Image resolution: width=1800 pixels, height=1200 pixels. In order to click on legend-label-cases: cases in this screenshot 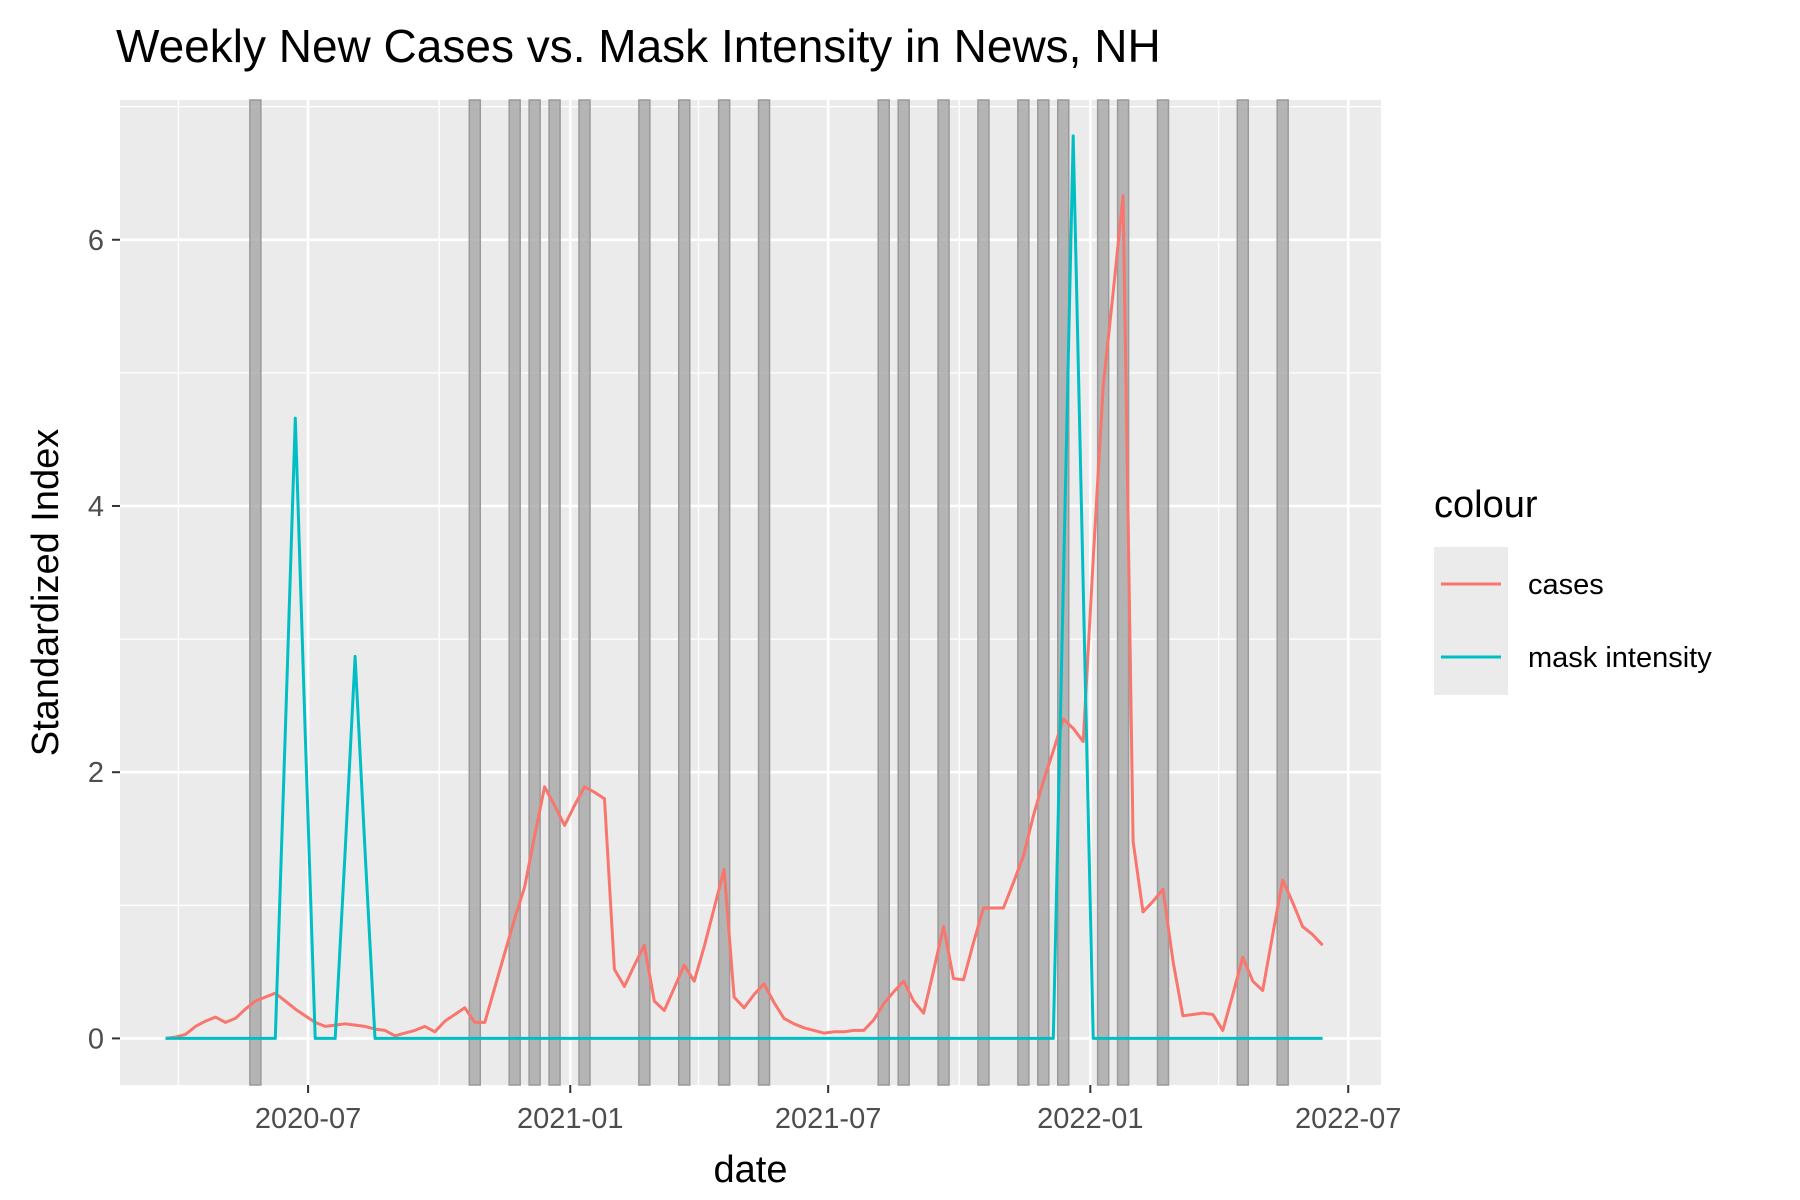, I will do `click(1566, 585)`.